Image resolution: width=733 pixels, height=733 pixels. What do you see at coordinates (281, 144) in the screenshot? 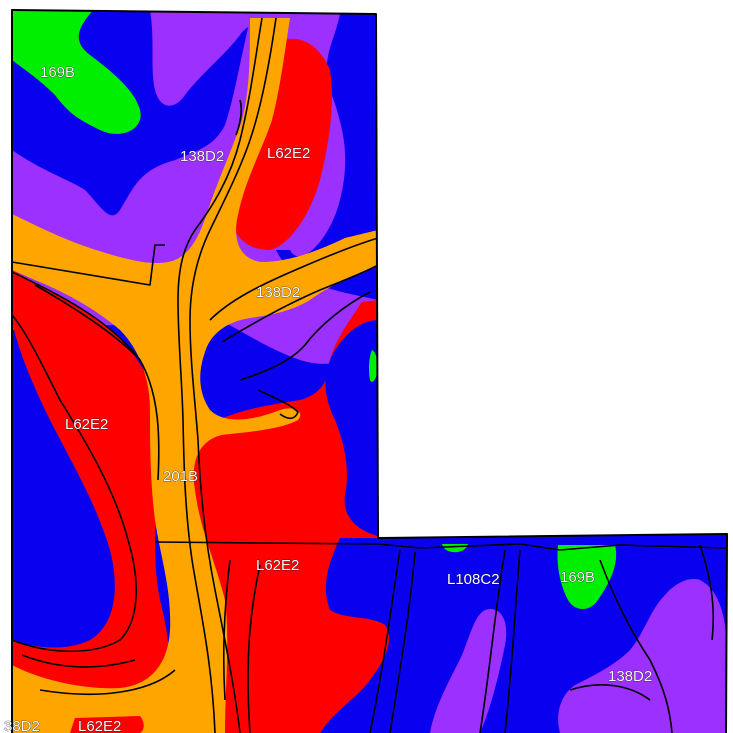
I see `red-soil-unit-upper` at bounding box center [281, 144].